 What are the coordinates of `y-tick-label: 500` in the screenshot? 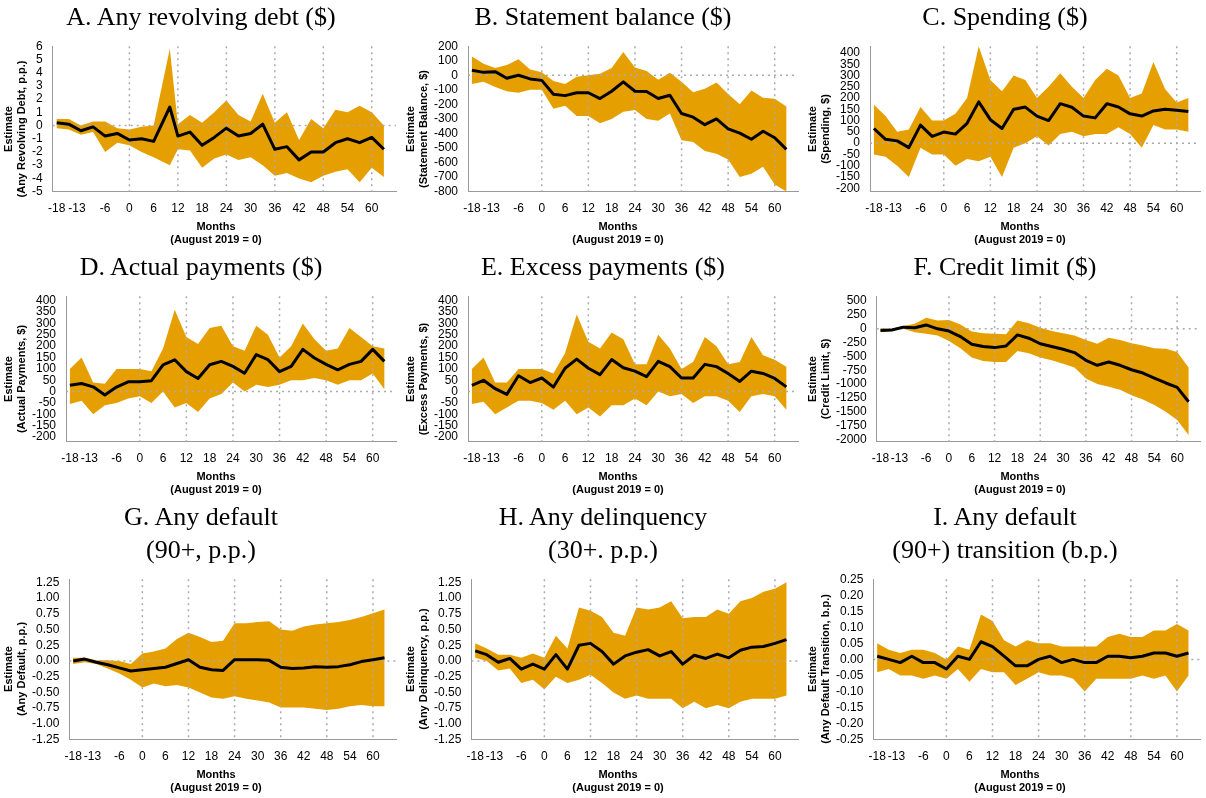 It's located at (857, 300).